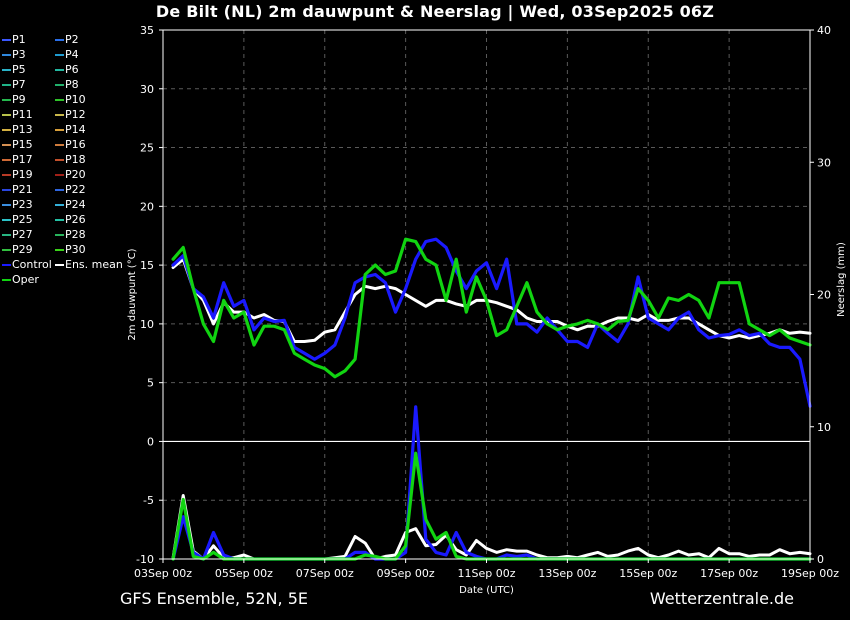  Describe the element at coordinates (22, 204) in the screenshot. I see `legend-label: P23` at that location.